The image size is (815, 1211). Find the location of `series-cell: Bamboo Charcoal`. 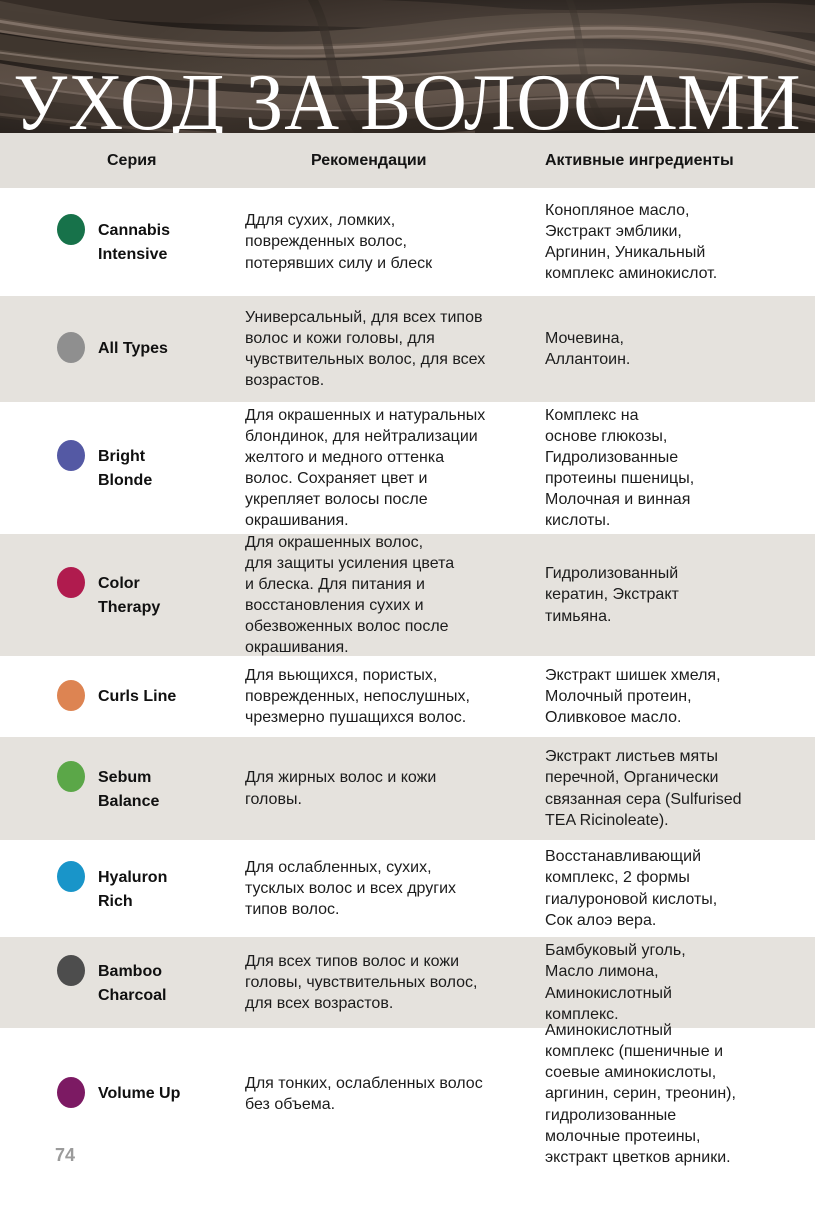

series-cell: Bamboo Charcoal is located at coordinates (151, 981).